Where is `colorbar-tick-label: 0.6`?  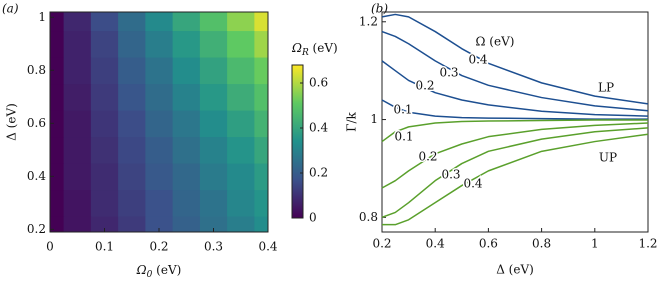
colorbar-tick-label: 0.6 is located at coordinates (318, 83).